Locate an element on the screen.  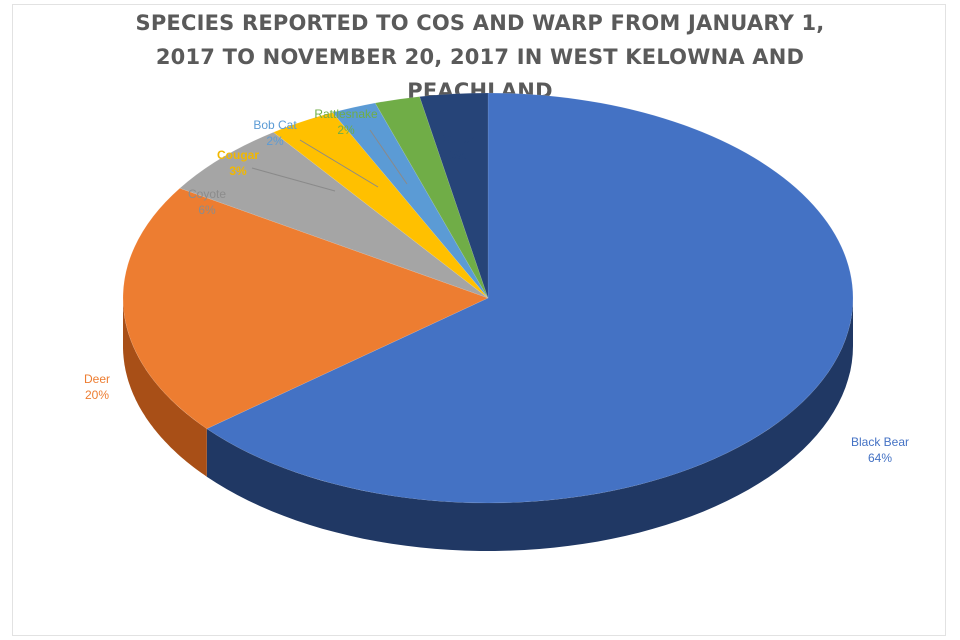
leader-lines is located at coordinates (329, 160).